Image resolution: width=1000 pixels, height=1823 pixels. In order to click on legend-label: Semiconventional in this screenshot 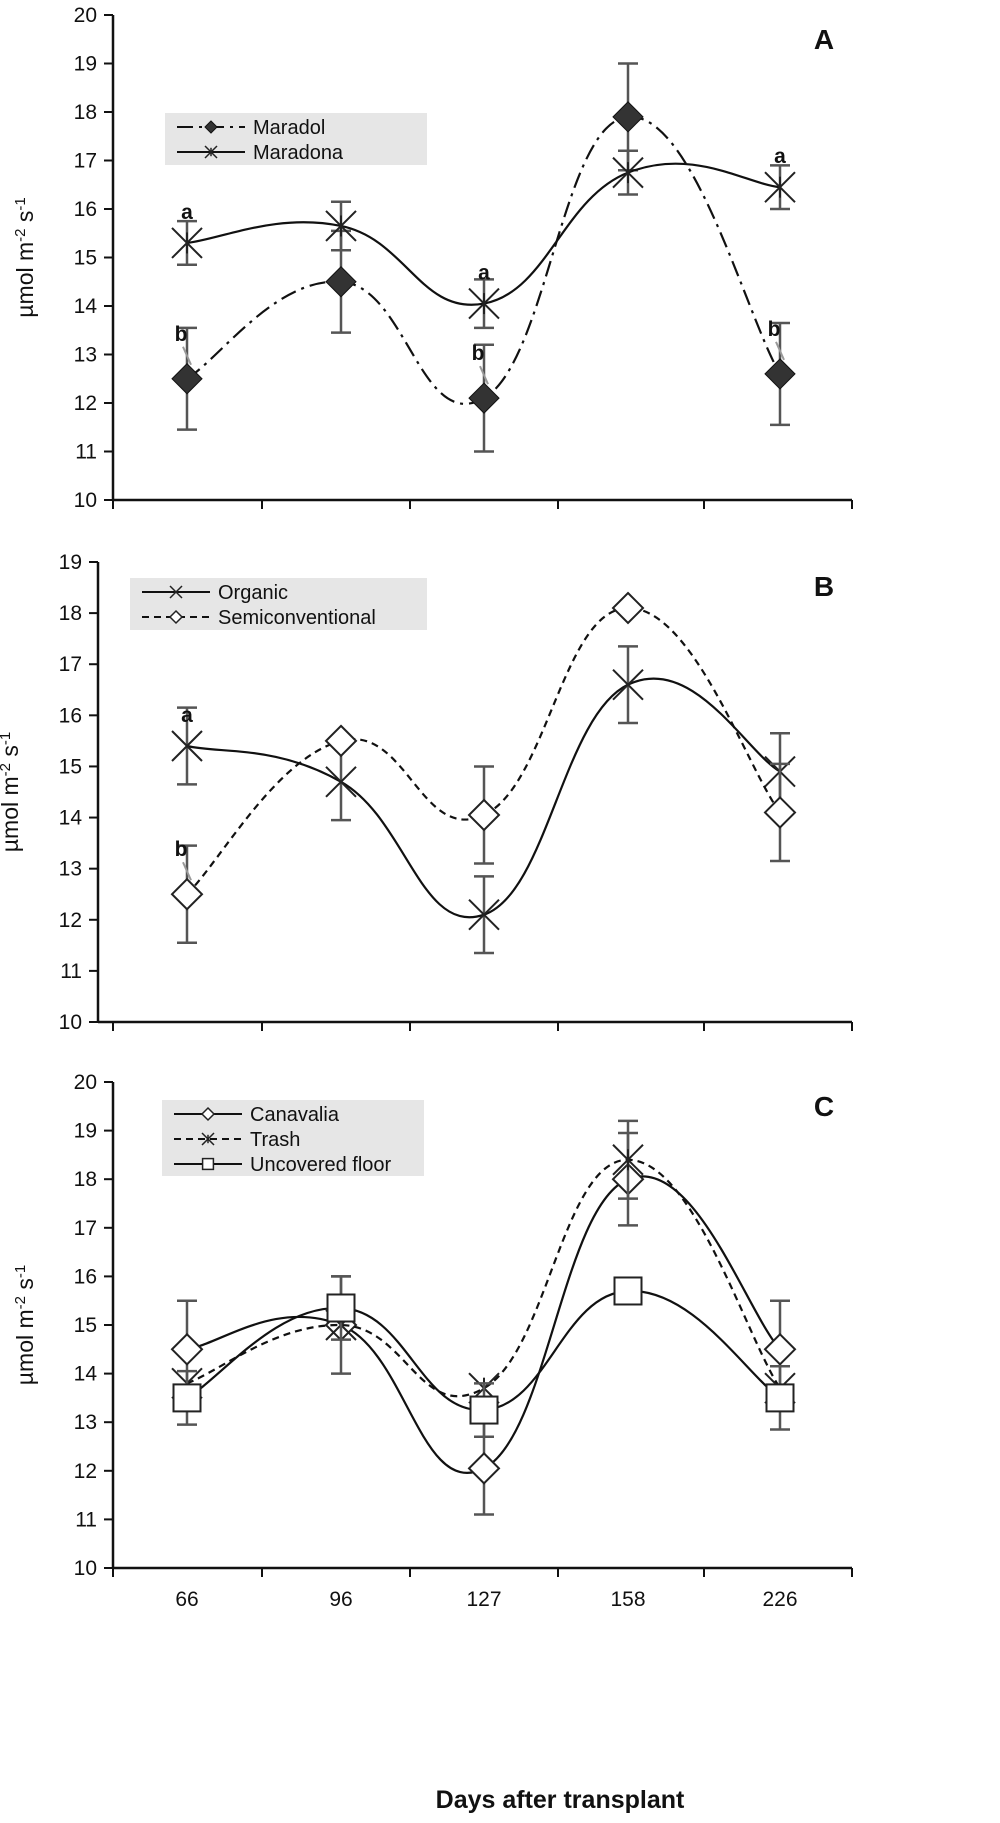, I will do `click(297, 618)`.